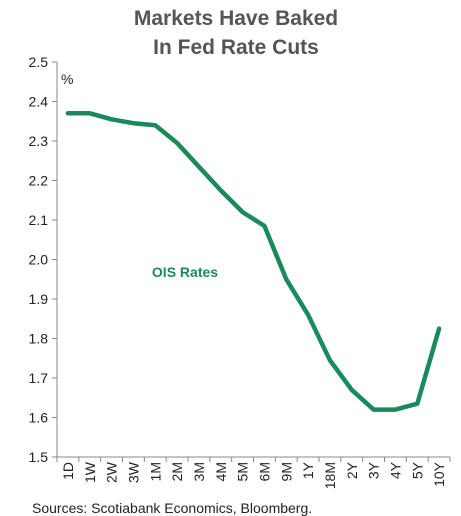  I want to click on x-tick-label: 5M, so click(243, 471).